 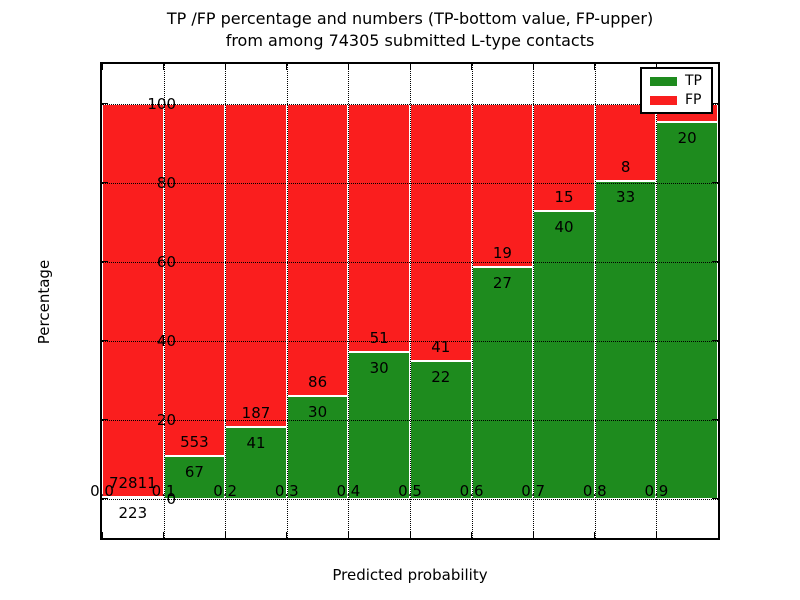 What do you see at coordinates (663, 81) in the screenshot?
I see `tp-swatch-icon` at bounding box center [663, 81].